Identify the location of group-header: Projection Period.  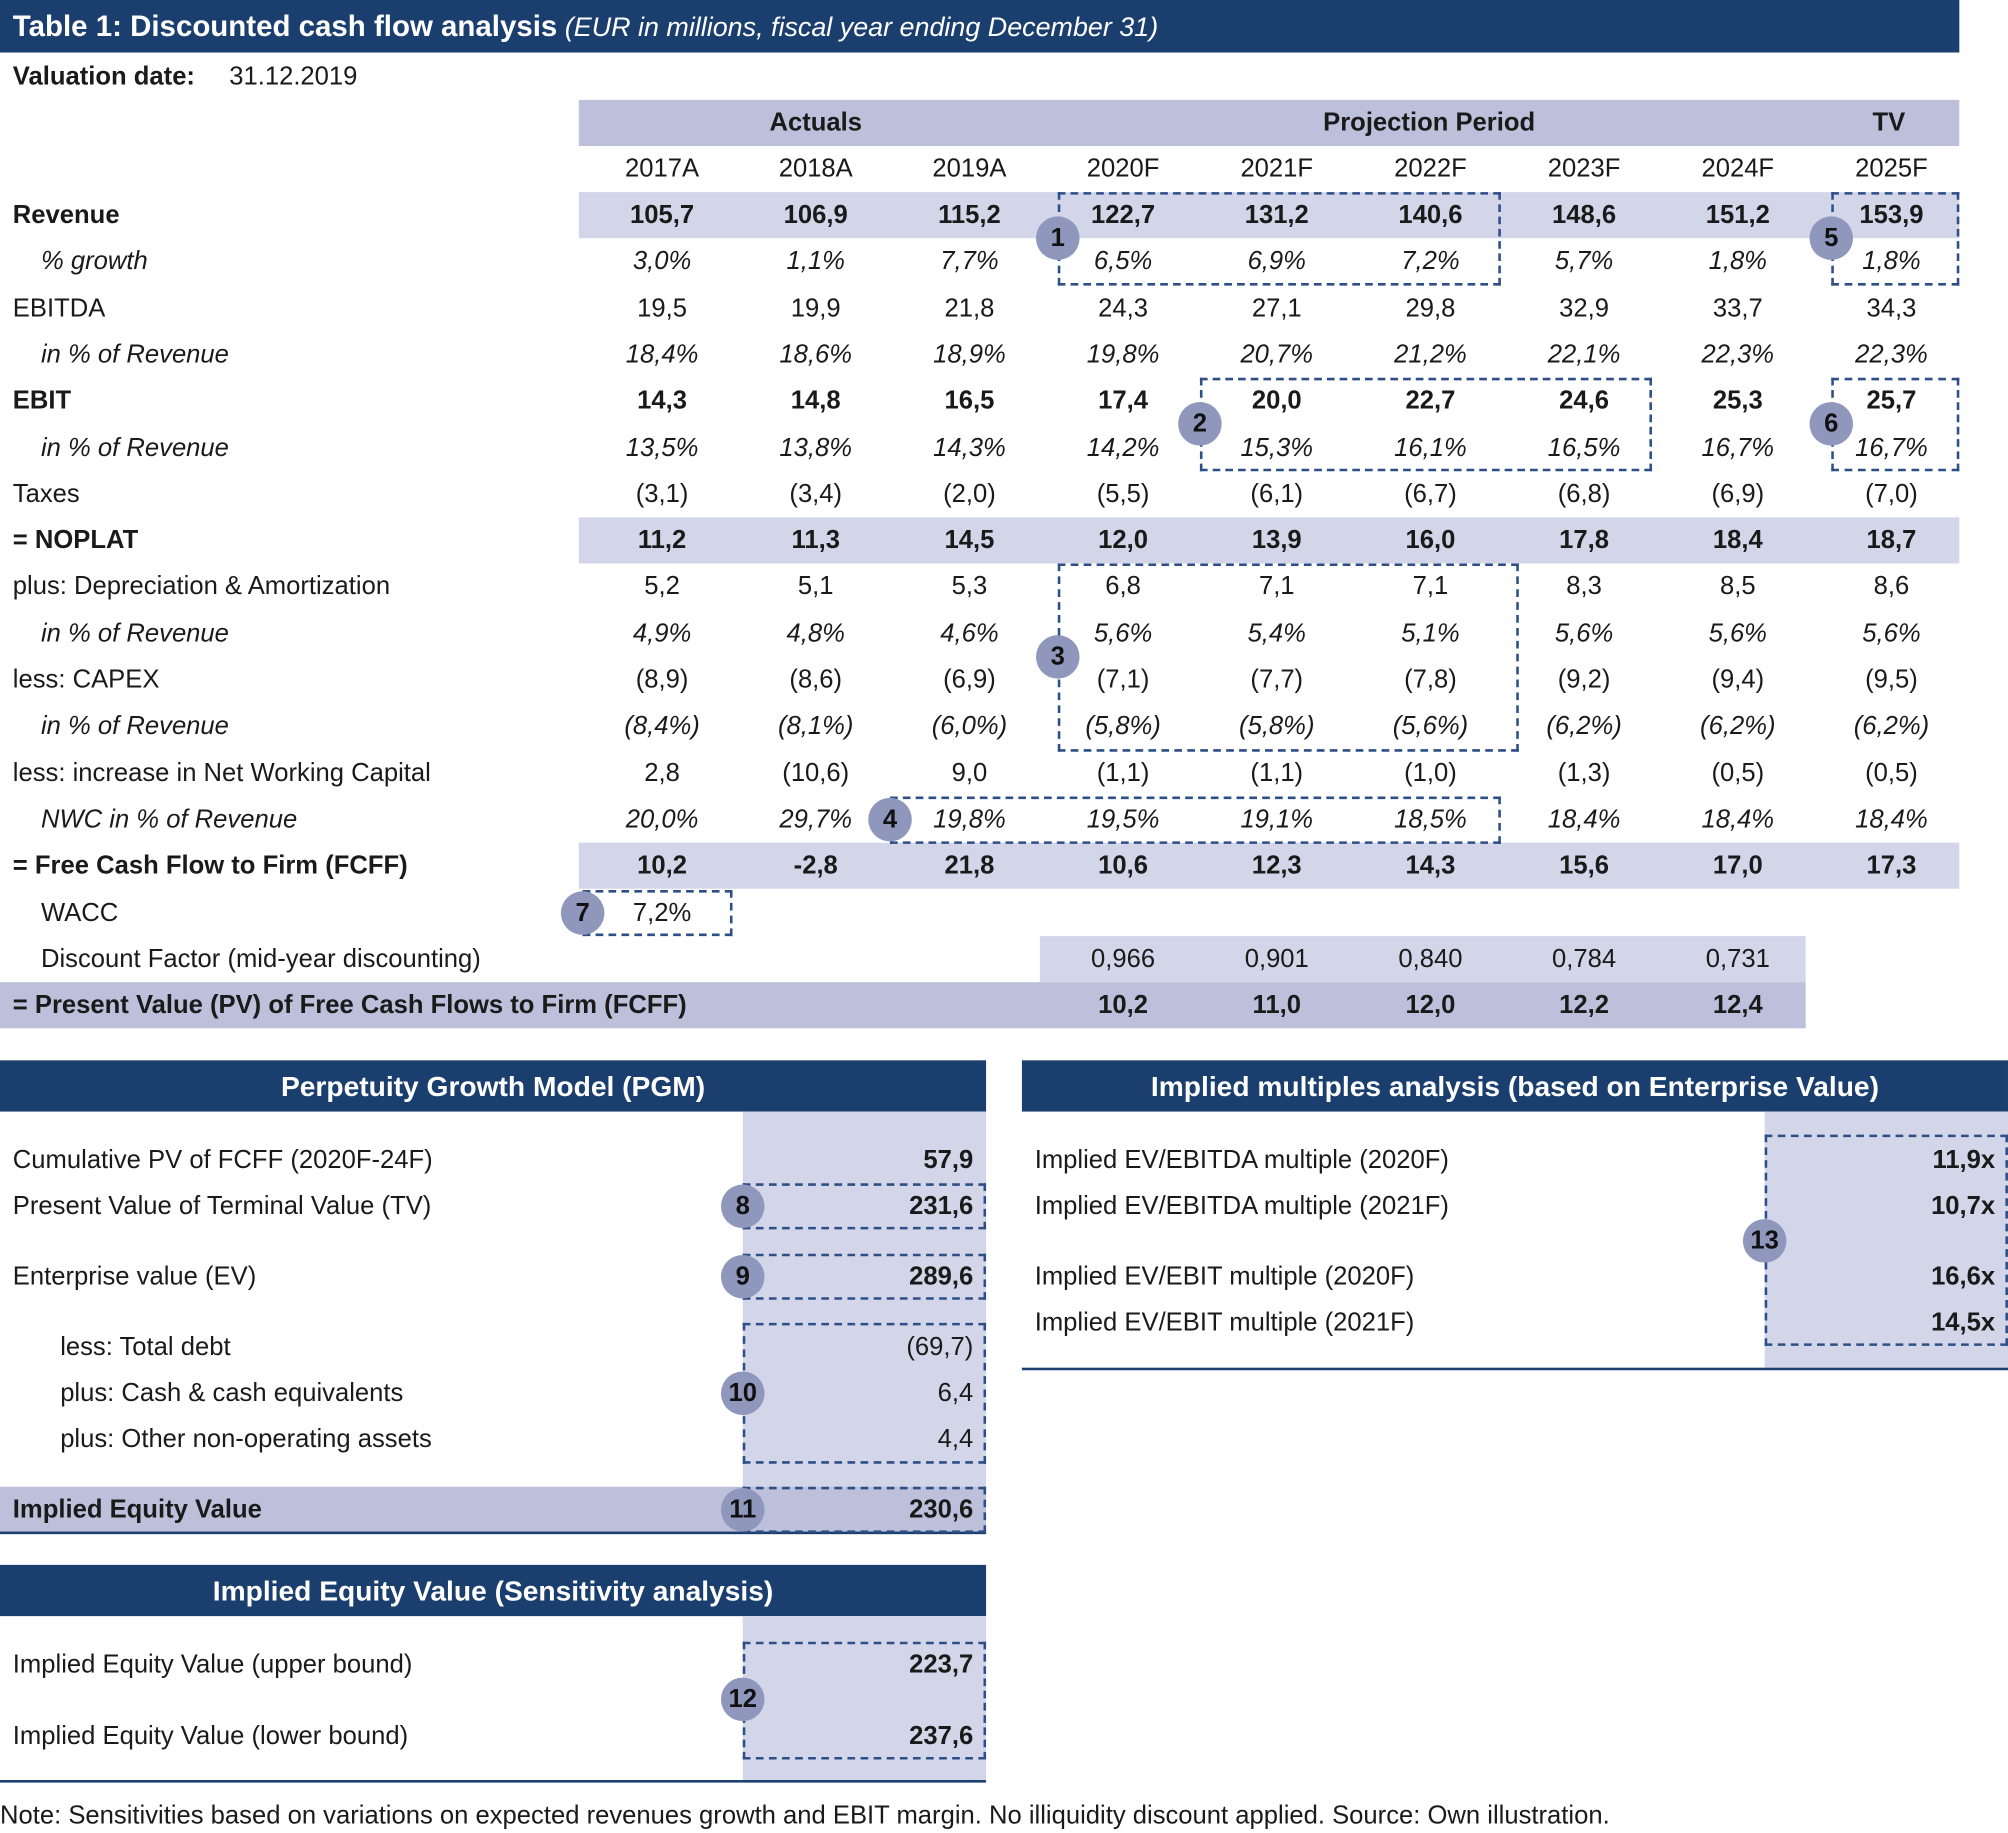
(1429, 123).